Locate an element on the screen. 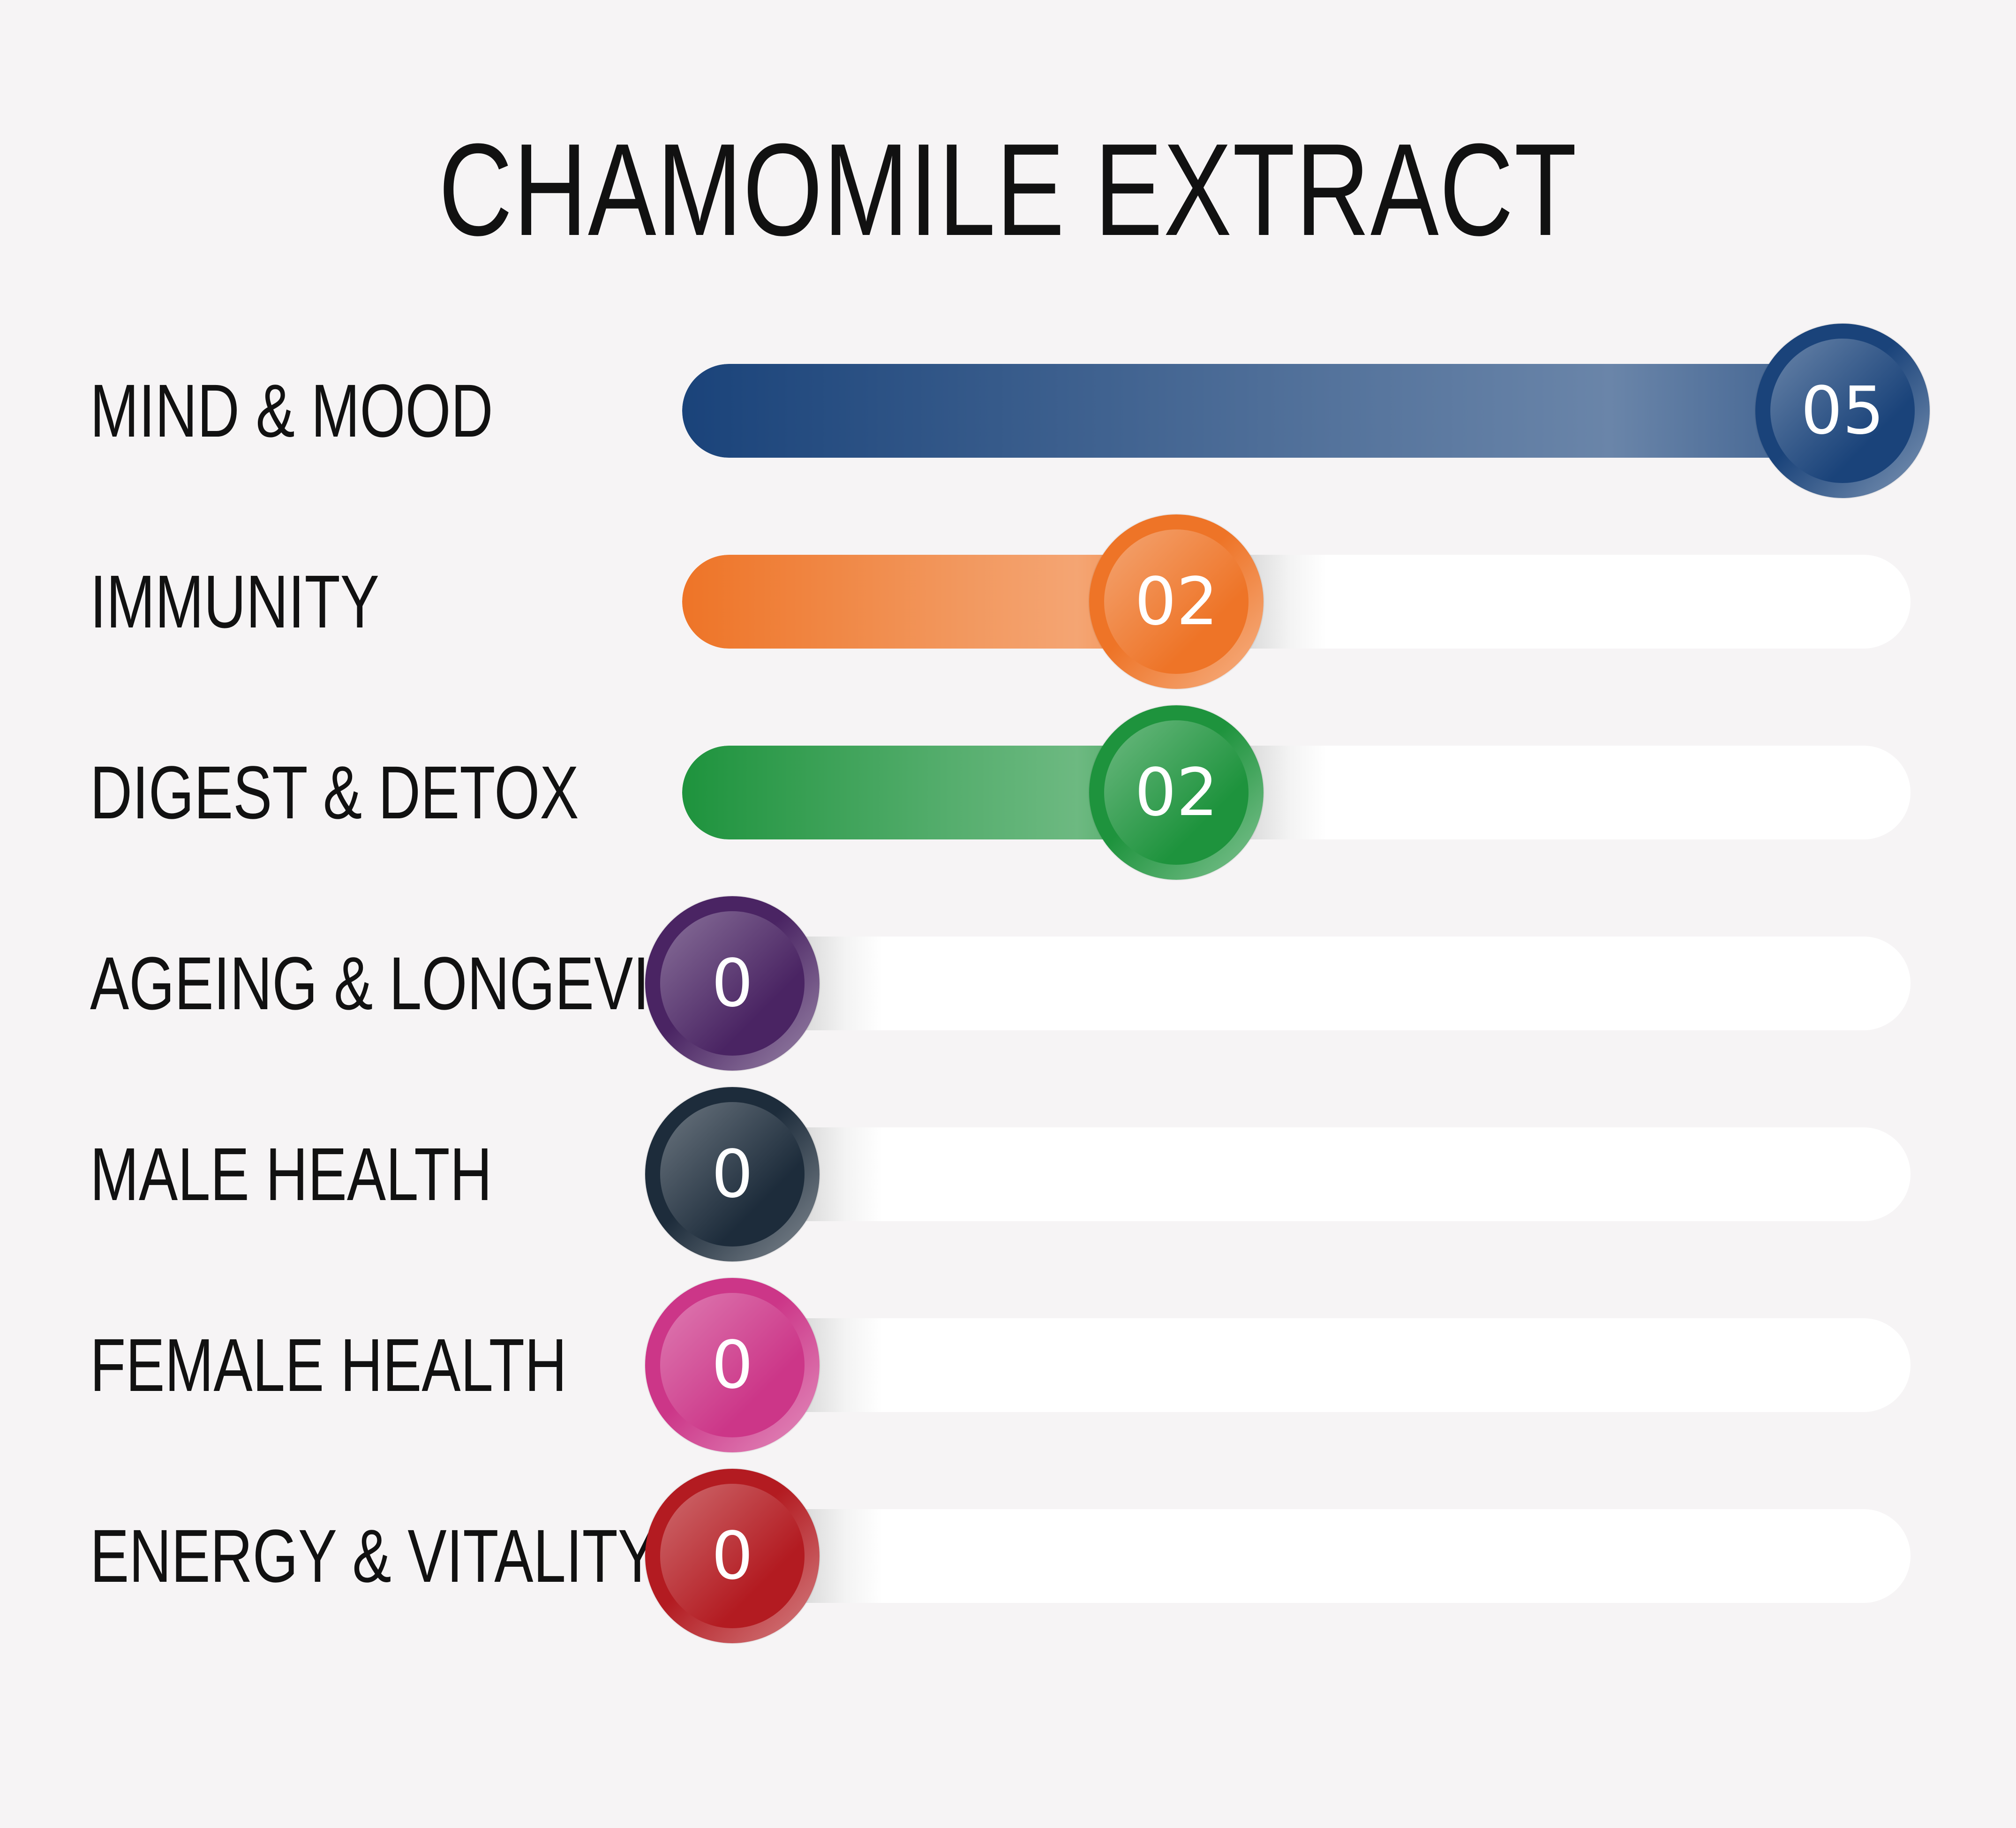  category-label: IMMUNITY is located at coordinates (234, 601).